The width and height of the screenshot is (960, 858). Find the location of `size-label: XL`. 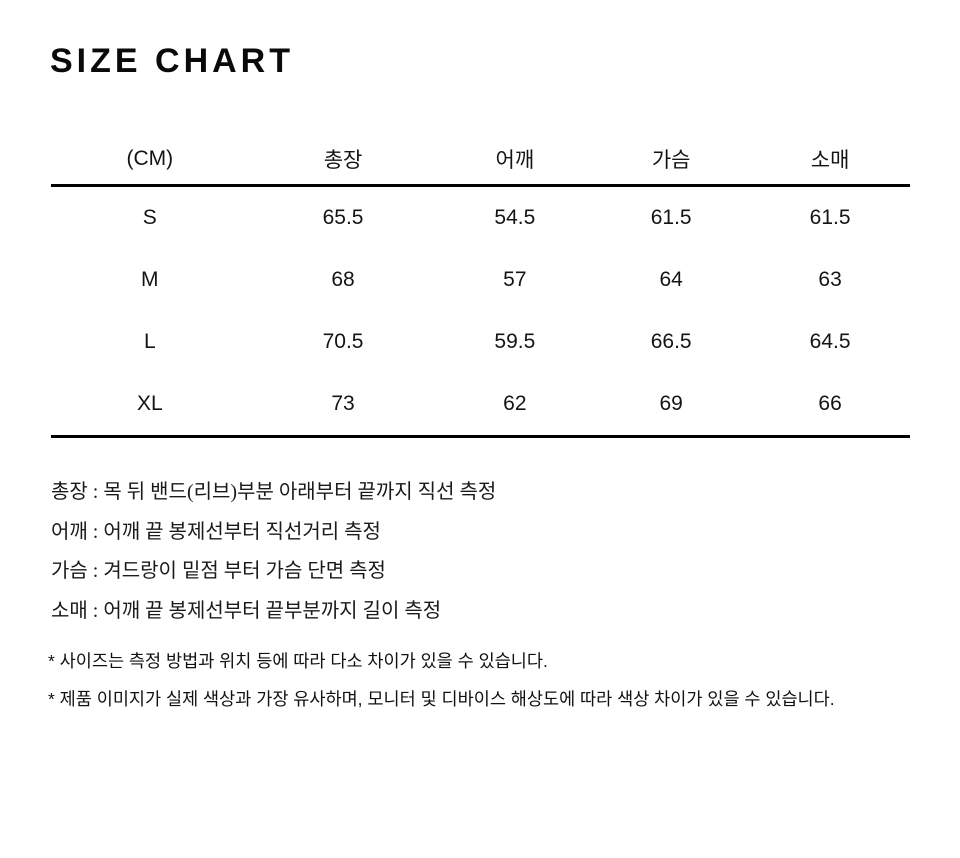

size-label: XL is located at coordinates (149, 403).